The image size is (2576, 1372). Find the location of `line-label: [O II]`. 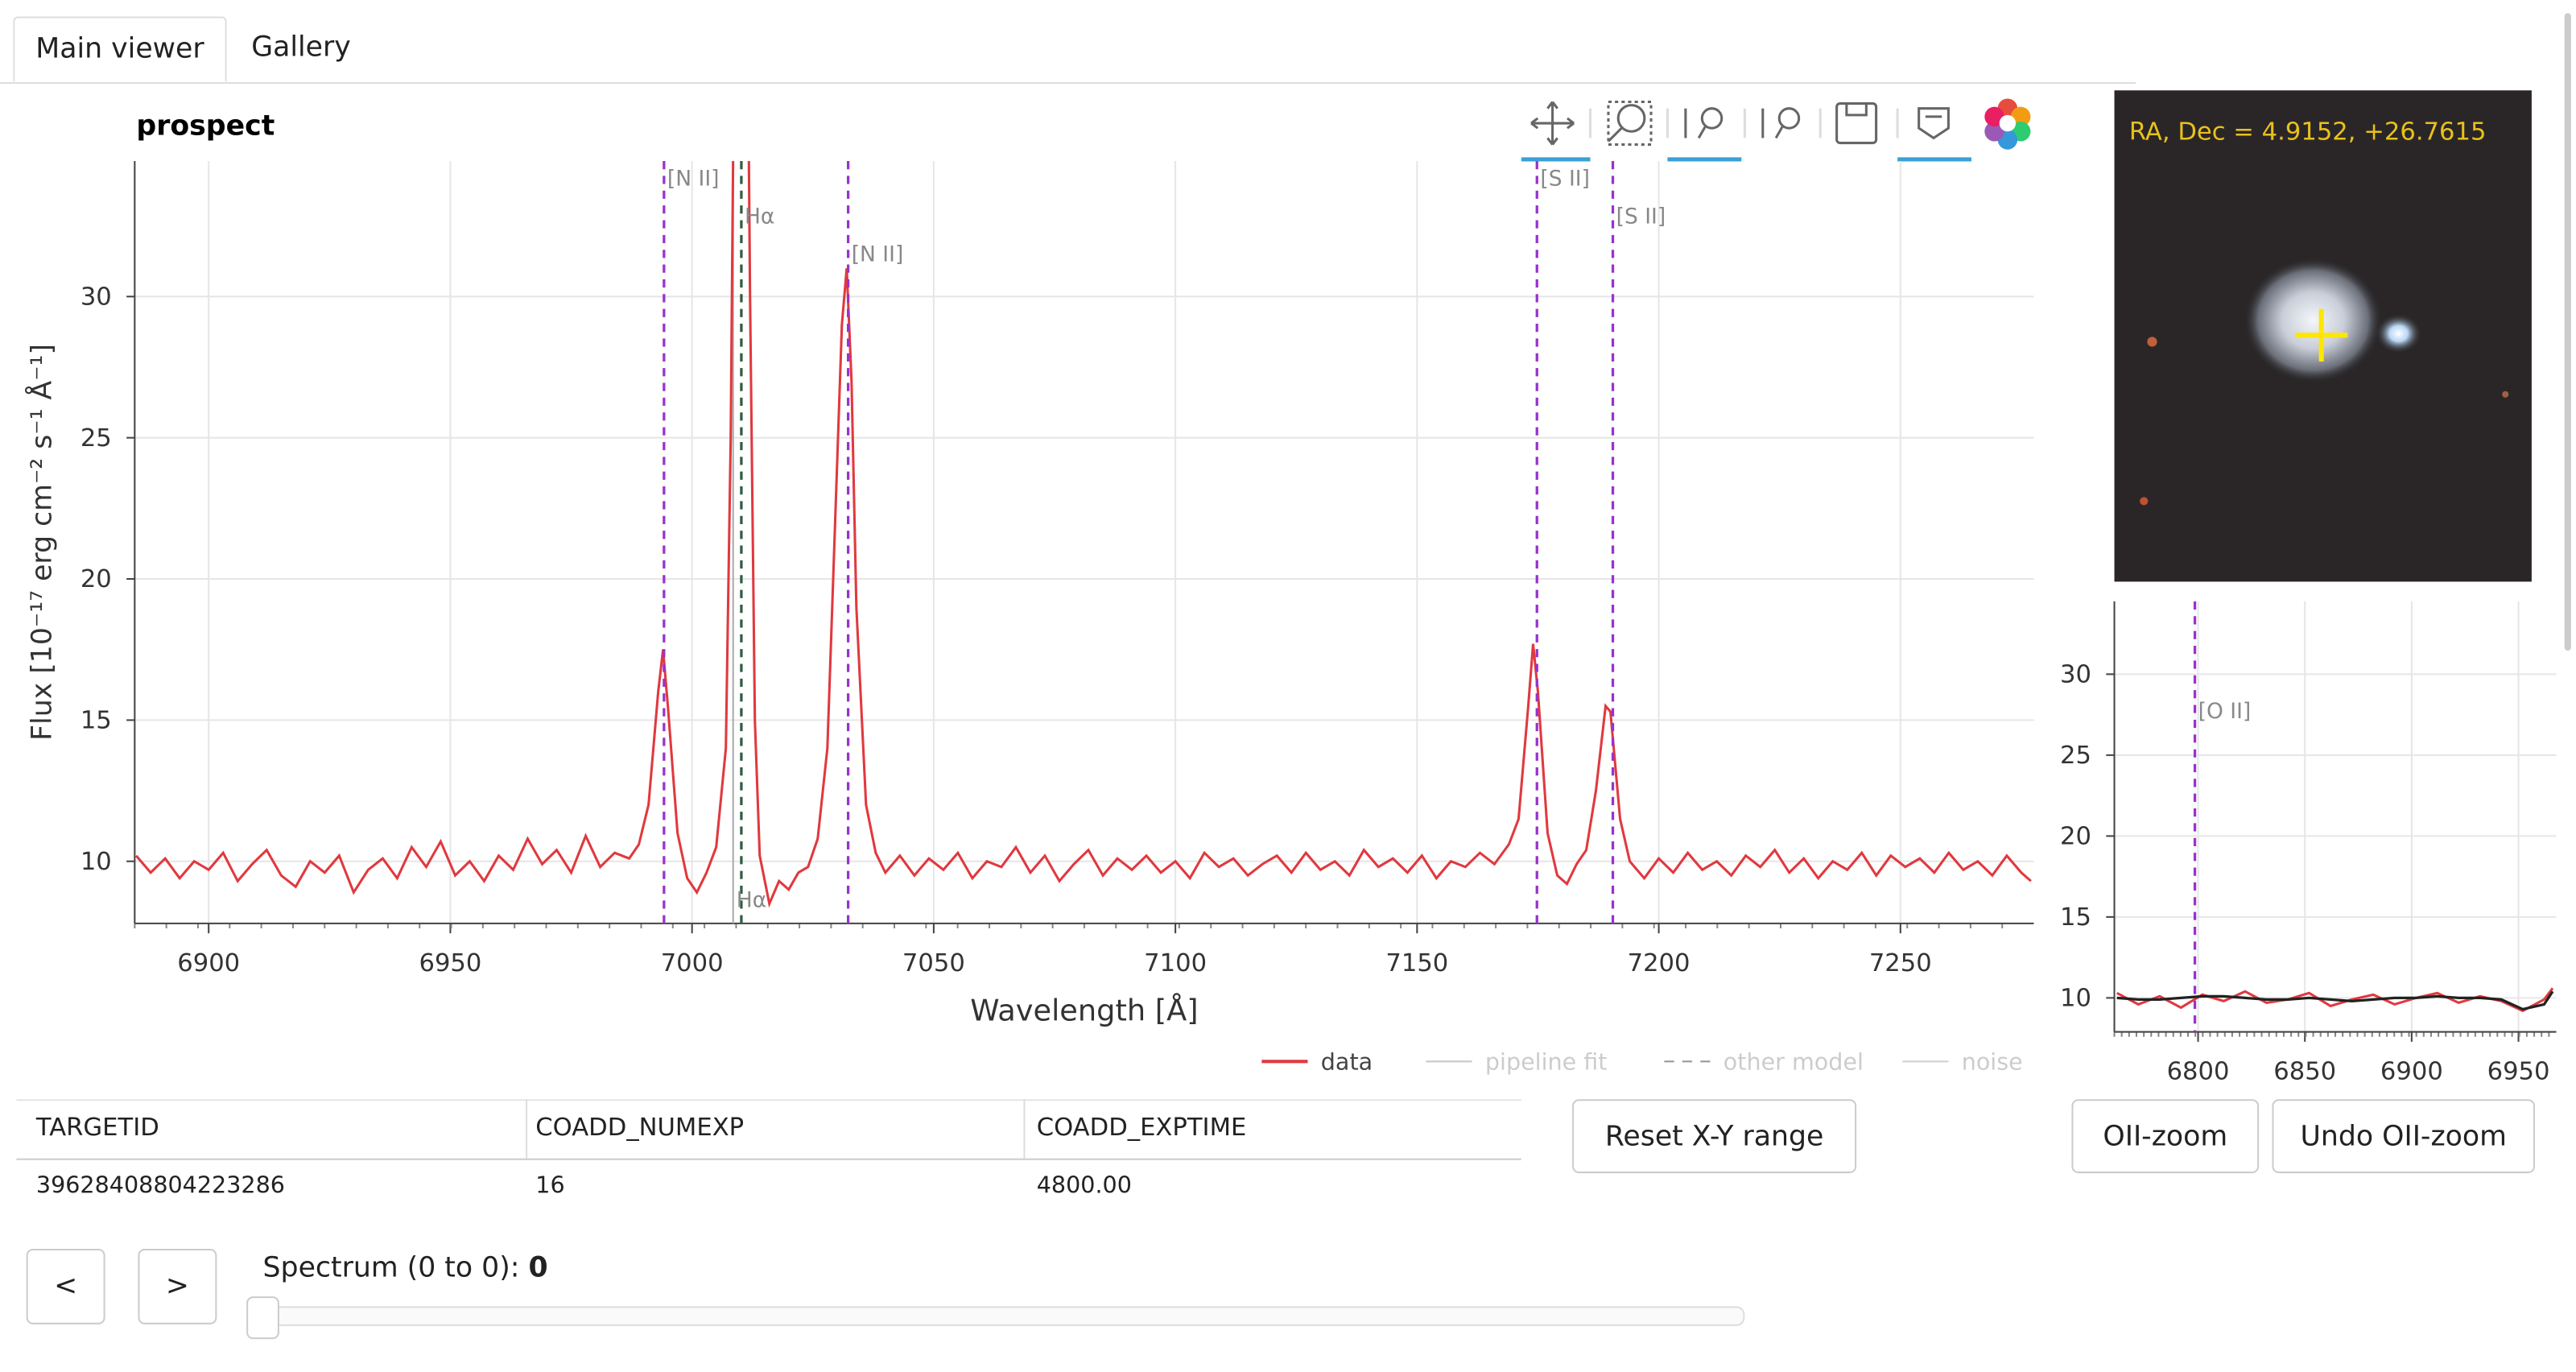

line-label: [O II] is located at coordinates (2225, 711).